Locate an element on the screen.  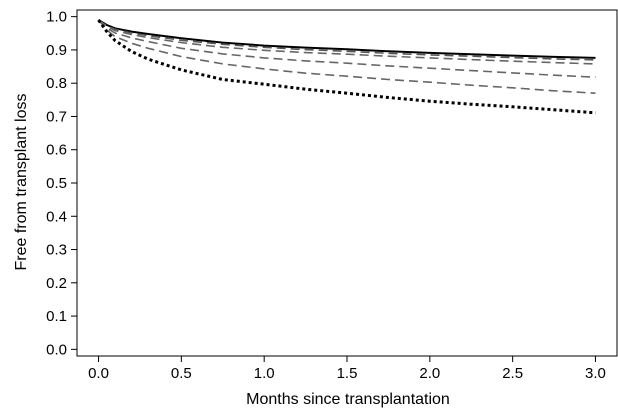
x-tick-label: 2.5 is located at coordinates (512, 373).